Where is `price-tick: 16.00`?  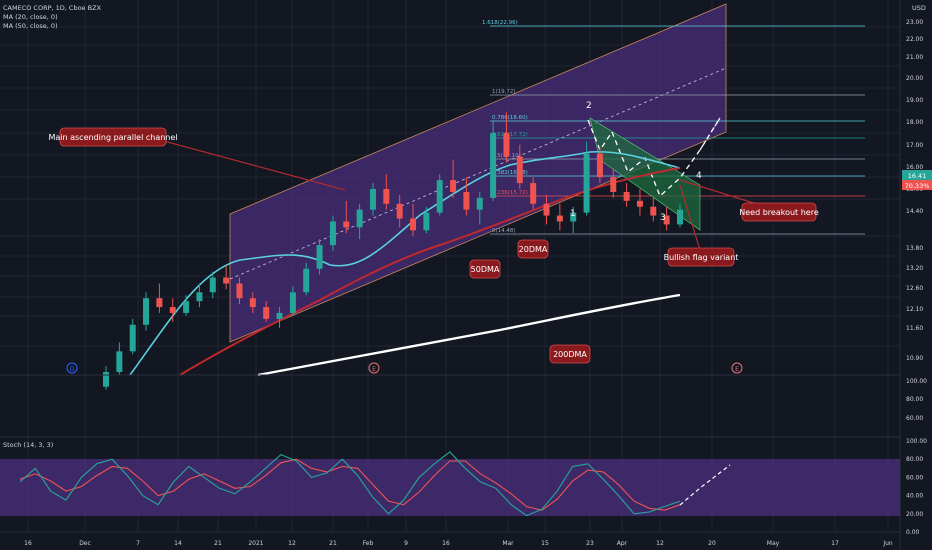 price-tick: 16.00 is located at coordinates (914, 167).